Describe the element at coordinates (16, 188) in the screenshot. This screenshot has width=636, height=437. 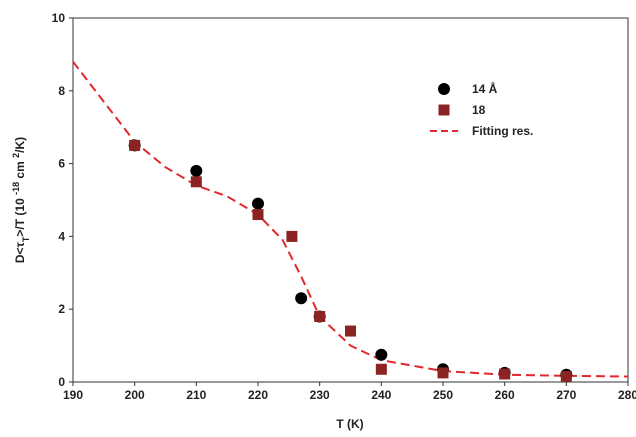
I see `y-label-part: -18` at that location.